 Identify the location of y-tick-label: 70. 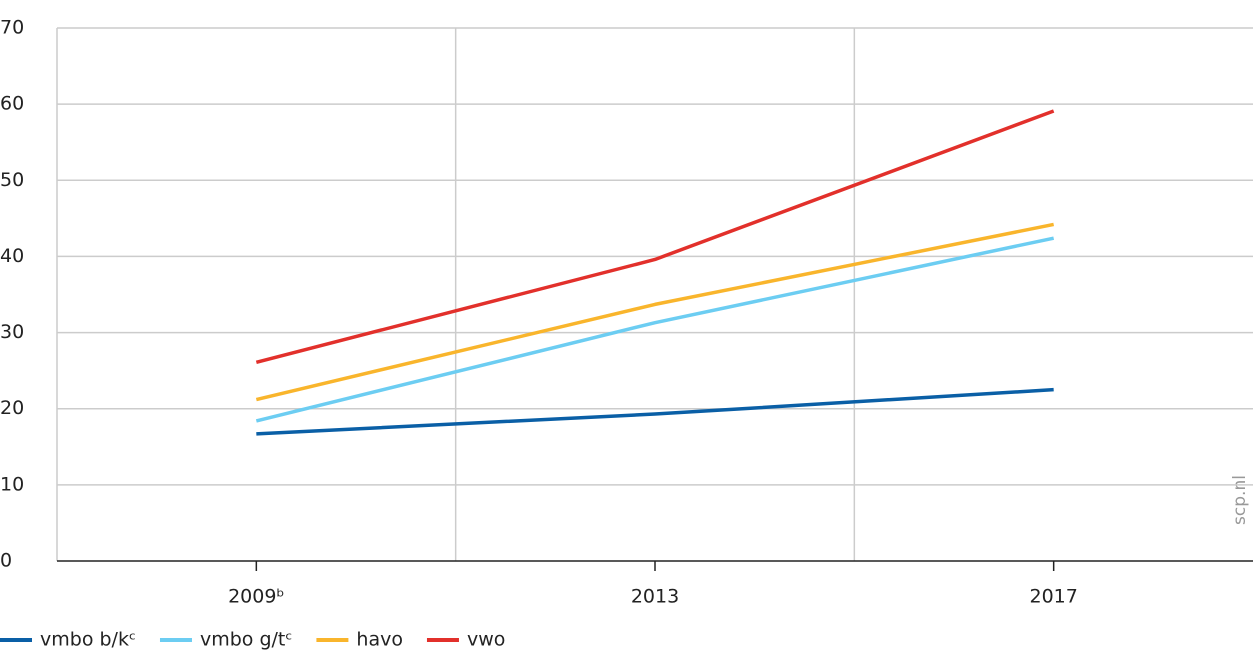
(12, 28).